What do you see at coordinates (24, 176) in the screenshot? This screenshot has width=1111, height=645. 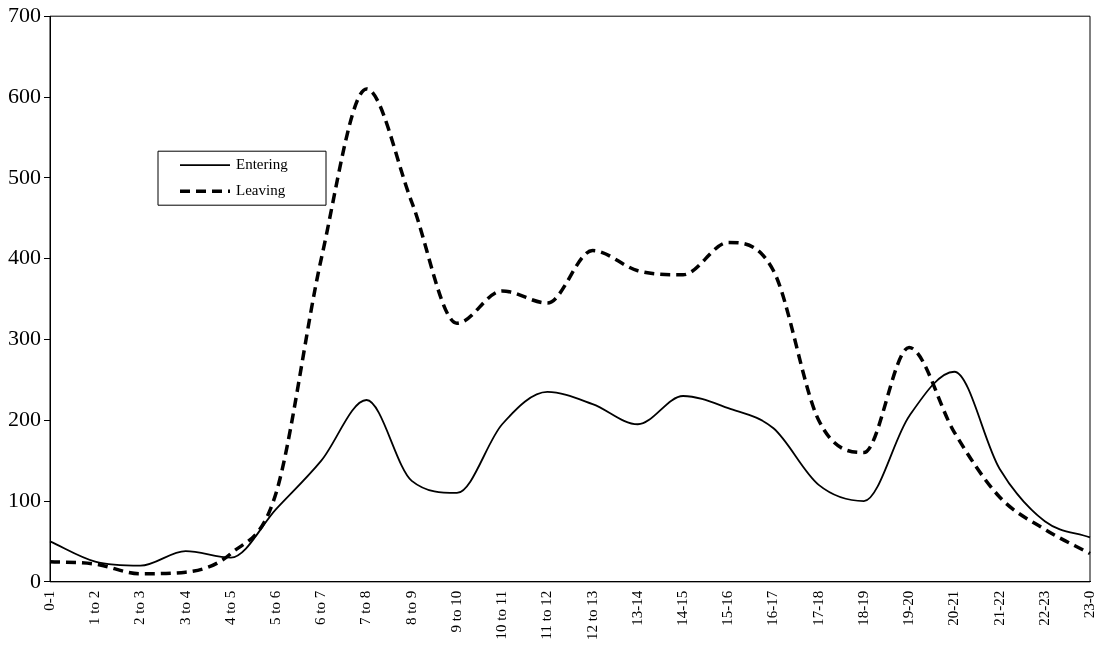 I see `y-tick-label: 500` at bounding box center [24, 176].